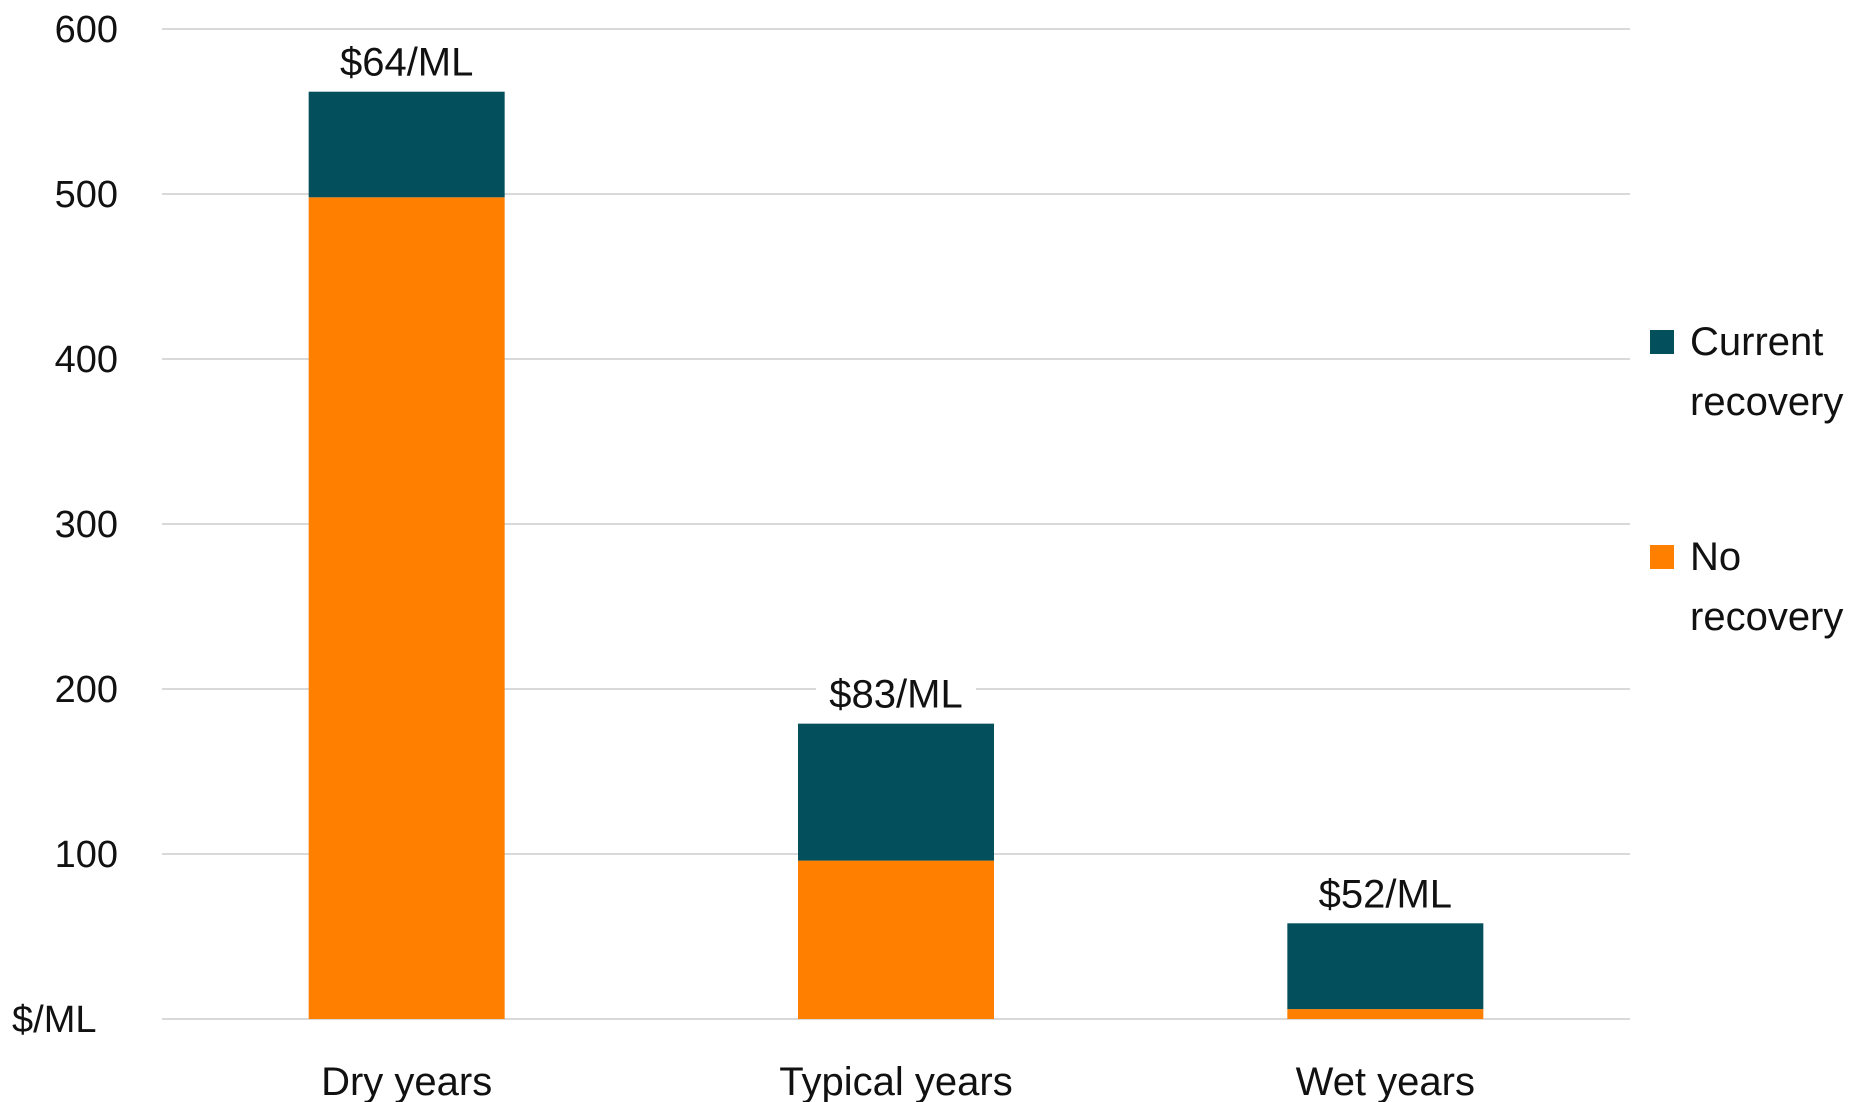  What do you see at coordinates (1756, 342) in the screenshot?
I see `legend-label: Current` at bounding box center [1756, 342].